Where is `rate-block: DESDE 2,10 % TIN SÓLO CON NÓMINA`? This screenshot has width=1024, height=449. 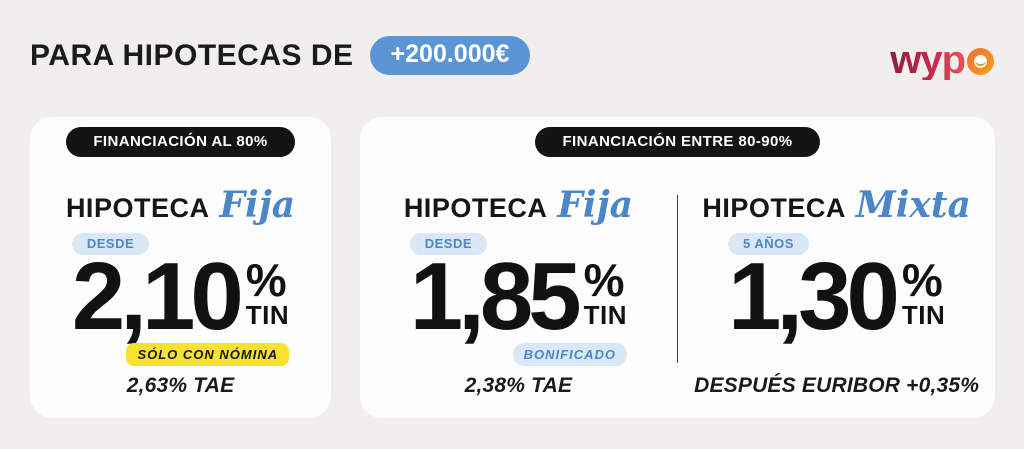
rate-block: DESDE 2,10 % TIN SÓLO CON NÓMINA is located at coordinates (180, 299).